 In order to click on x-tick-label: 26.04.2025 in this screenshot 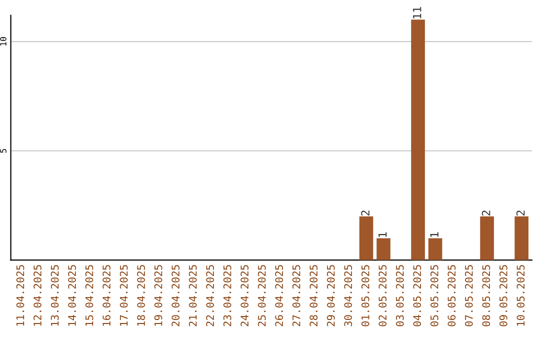, I will do `click(279, 295)`.